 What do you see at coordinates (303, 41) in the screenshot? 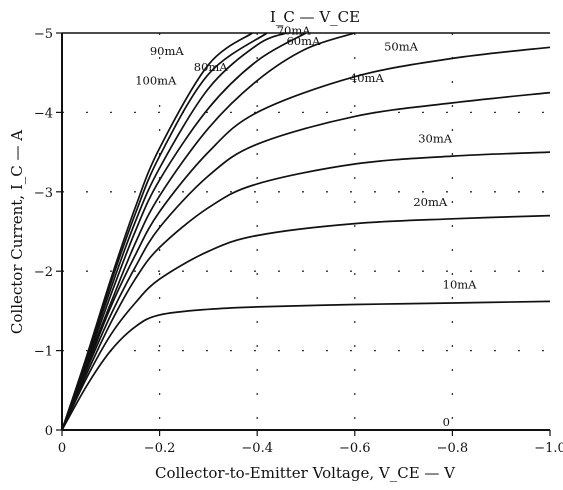
I see `series-label-6: 60mA` at bounding box center [303, 41].